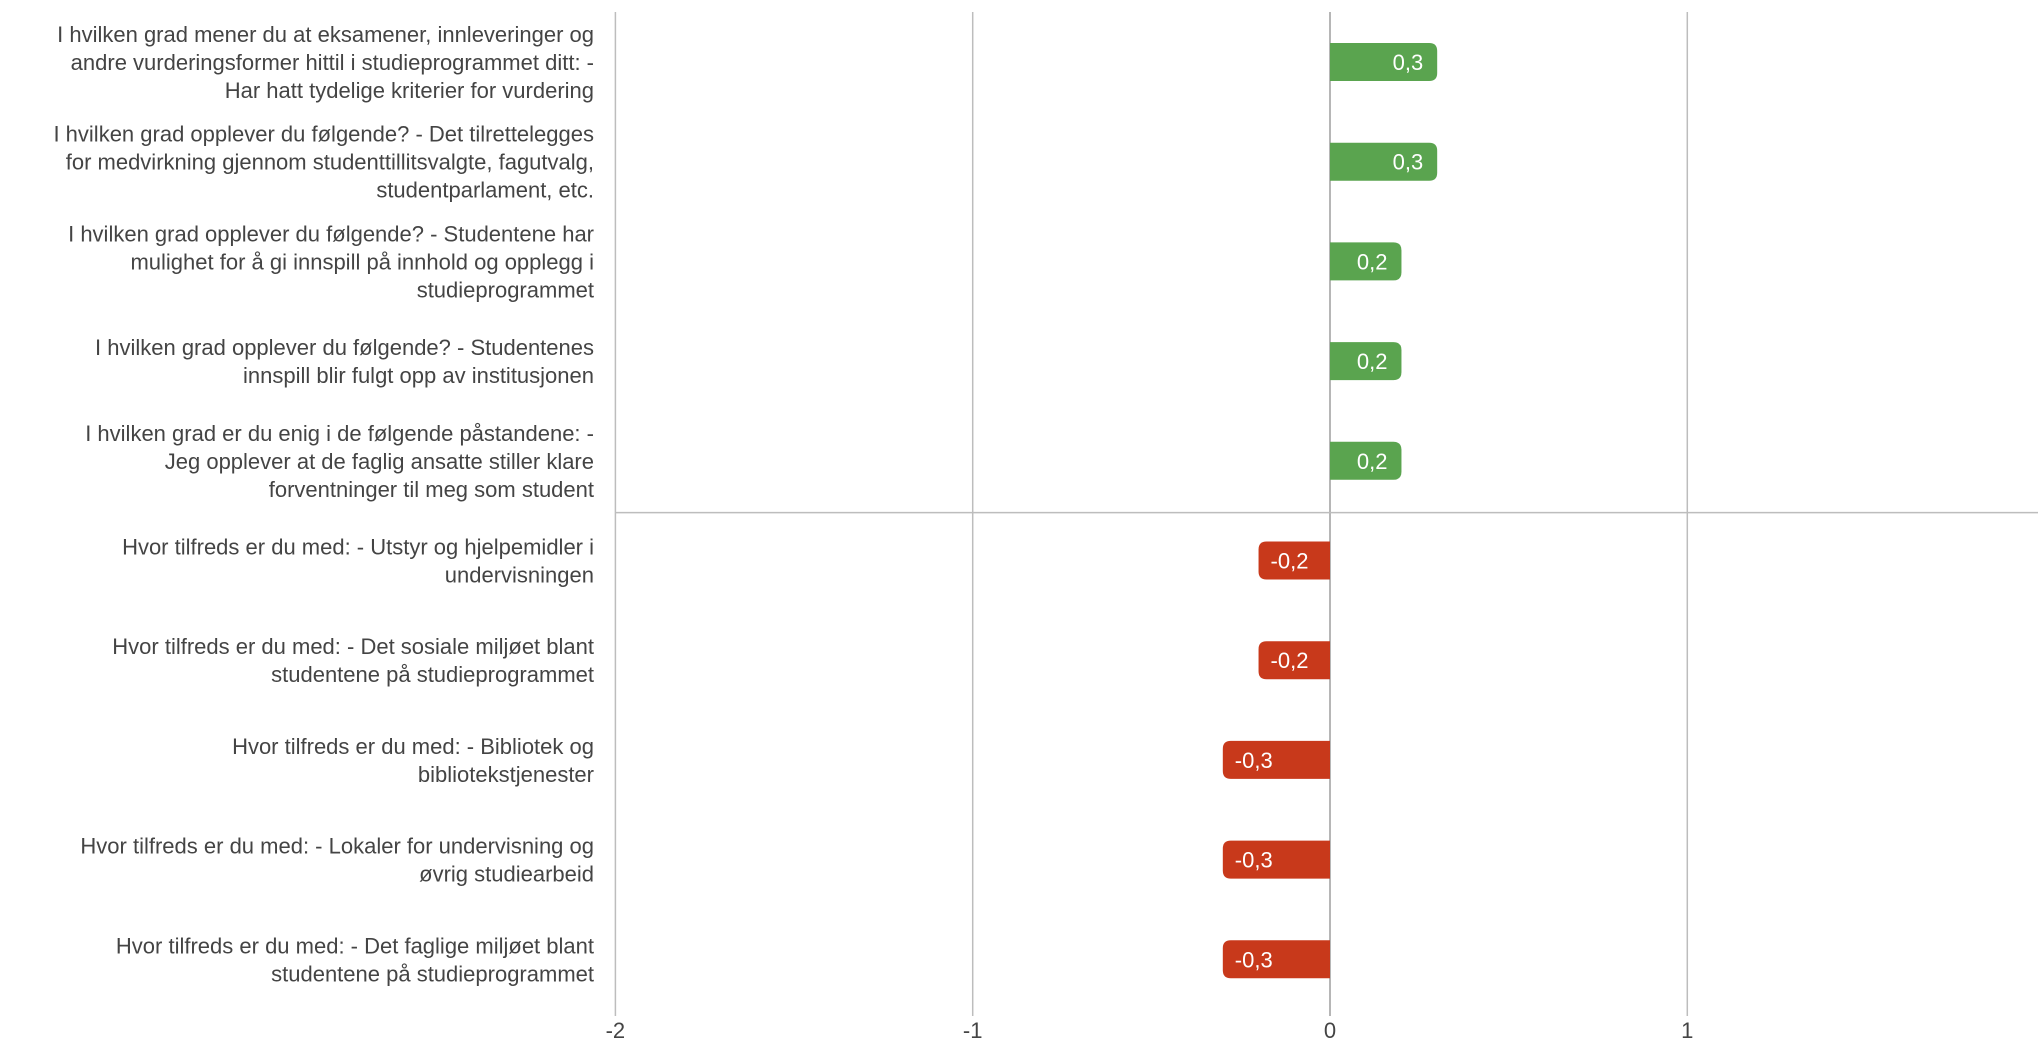 The width and height of the screenshot is (2038, 1044). I want to click on category-label-line: studentparlament, etc., so click(485, 190).